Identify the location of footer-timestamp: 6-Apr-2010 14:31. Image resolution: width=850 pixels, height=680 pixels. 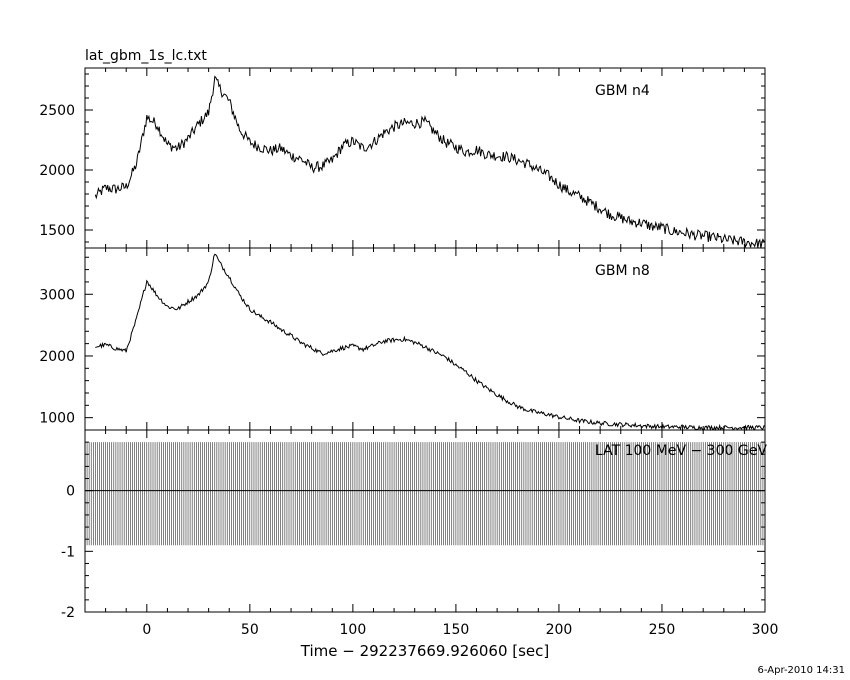
(801, 670).